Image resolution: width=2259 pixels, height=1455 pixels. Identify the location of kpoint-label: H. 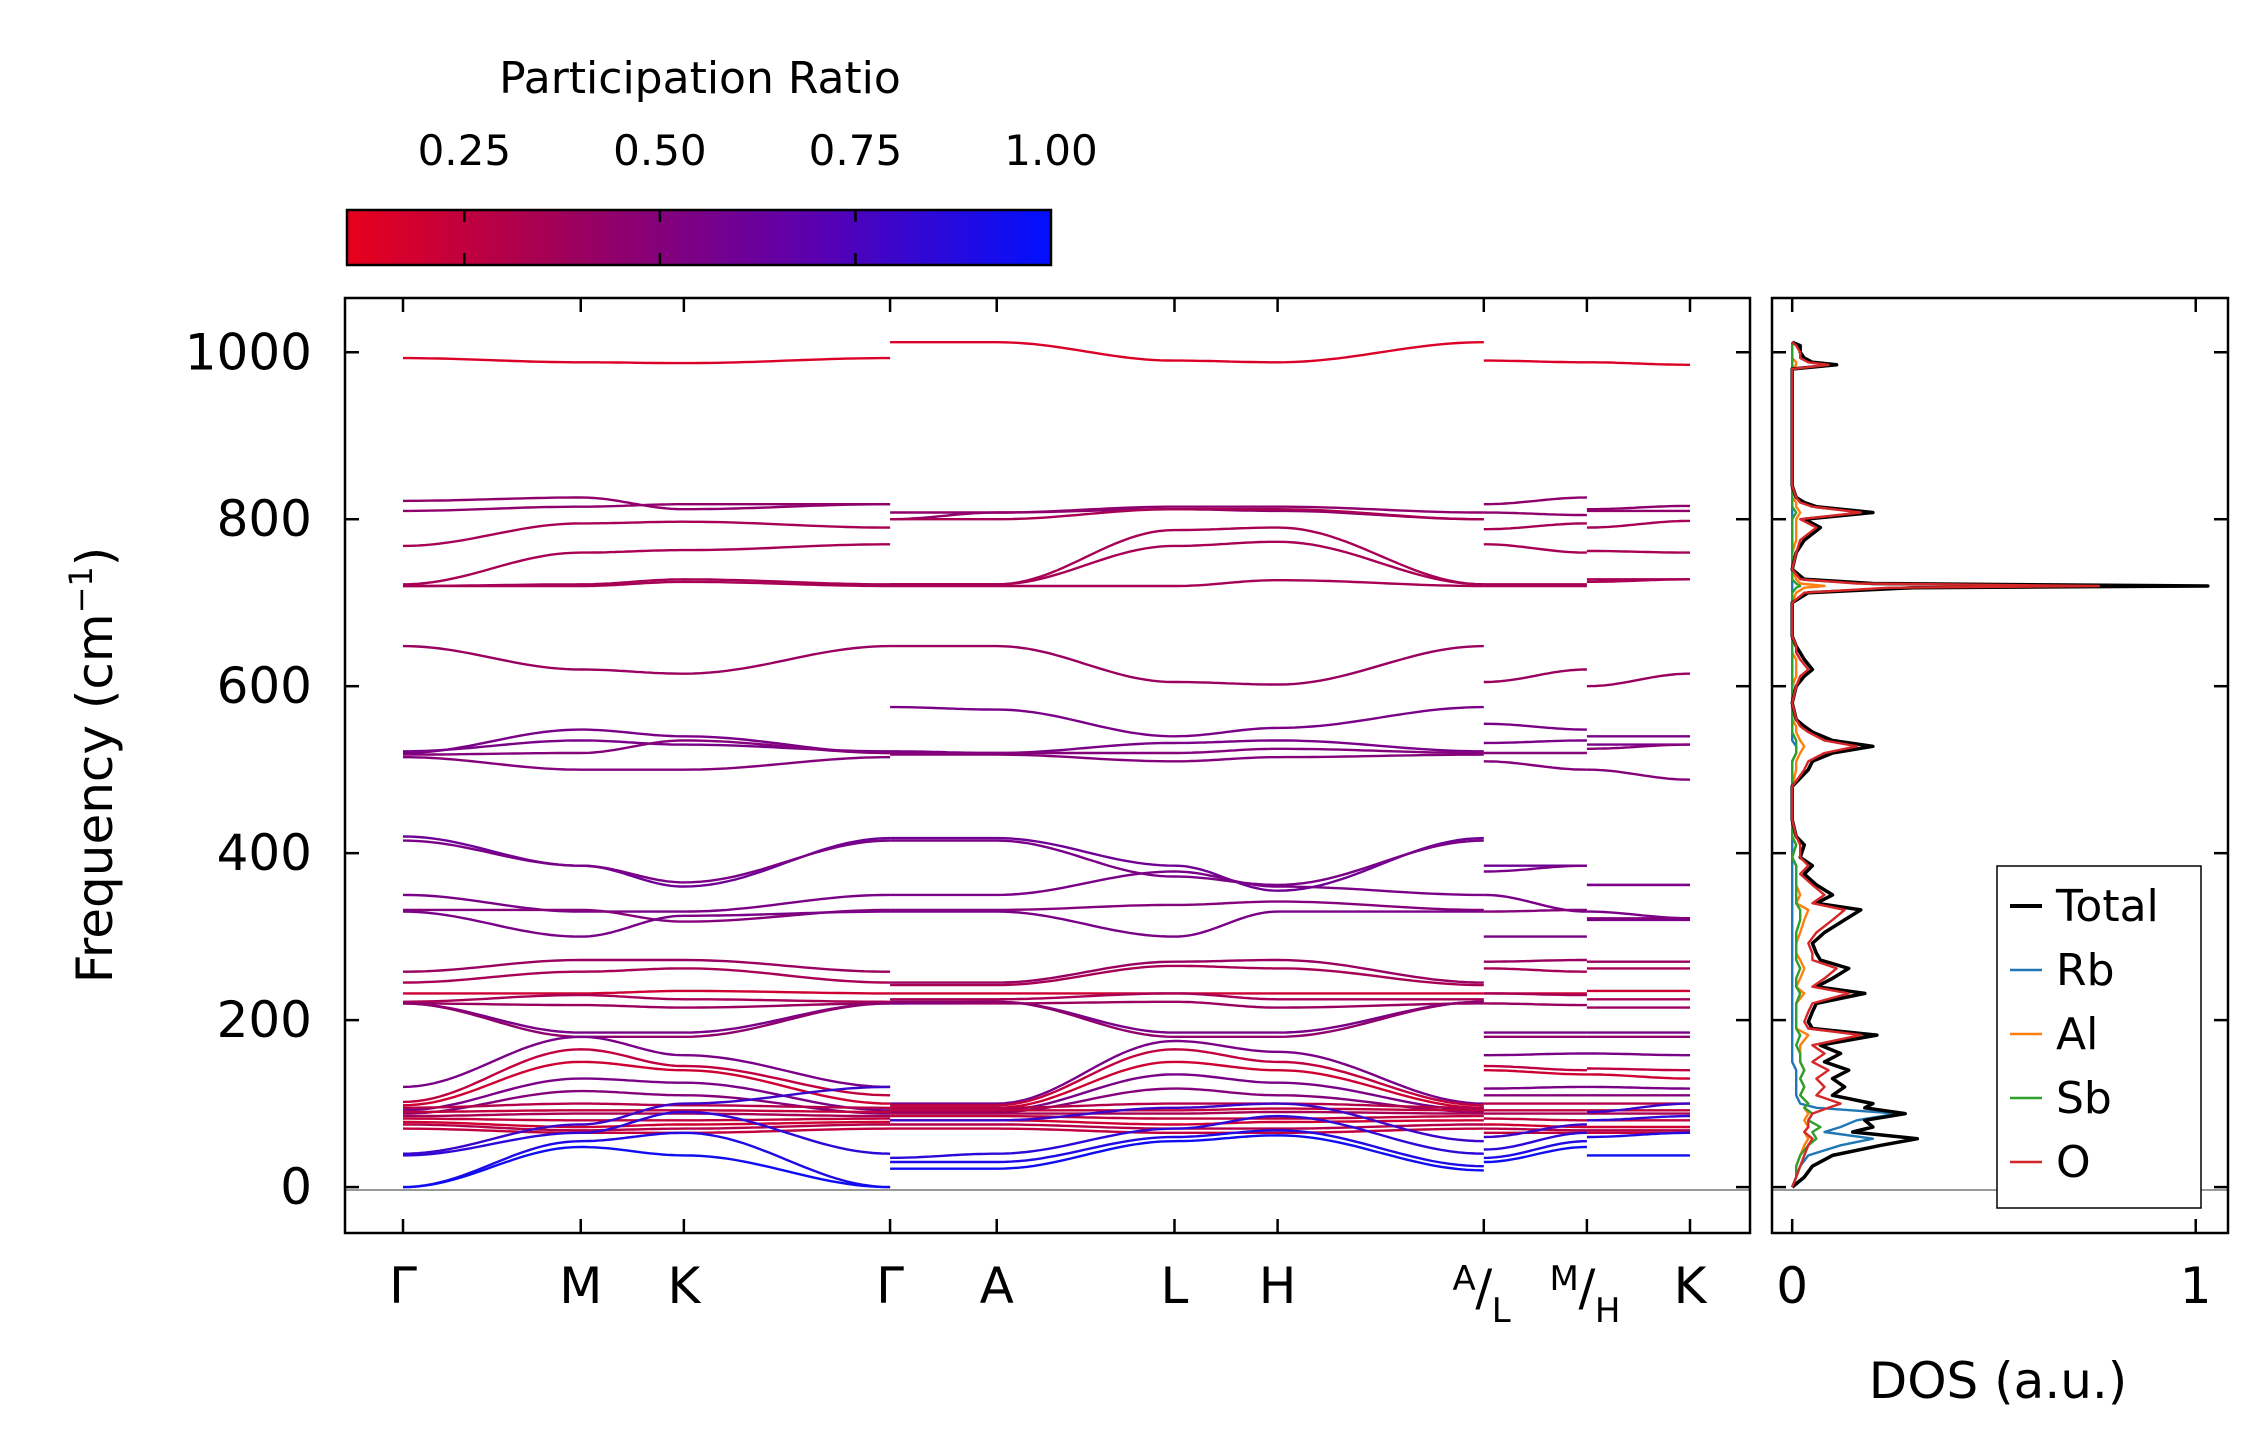
(1278, 1286).